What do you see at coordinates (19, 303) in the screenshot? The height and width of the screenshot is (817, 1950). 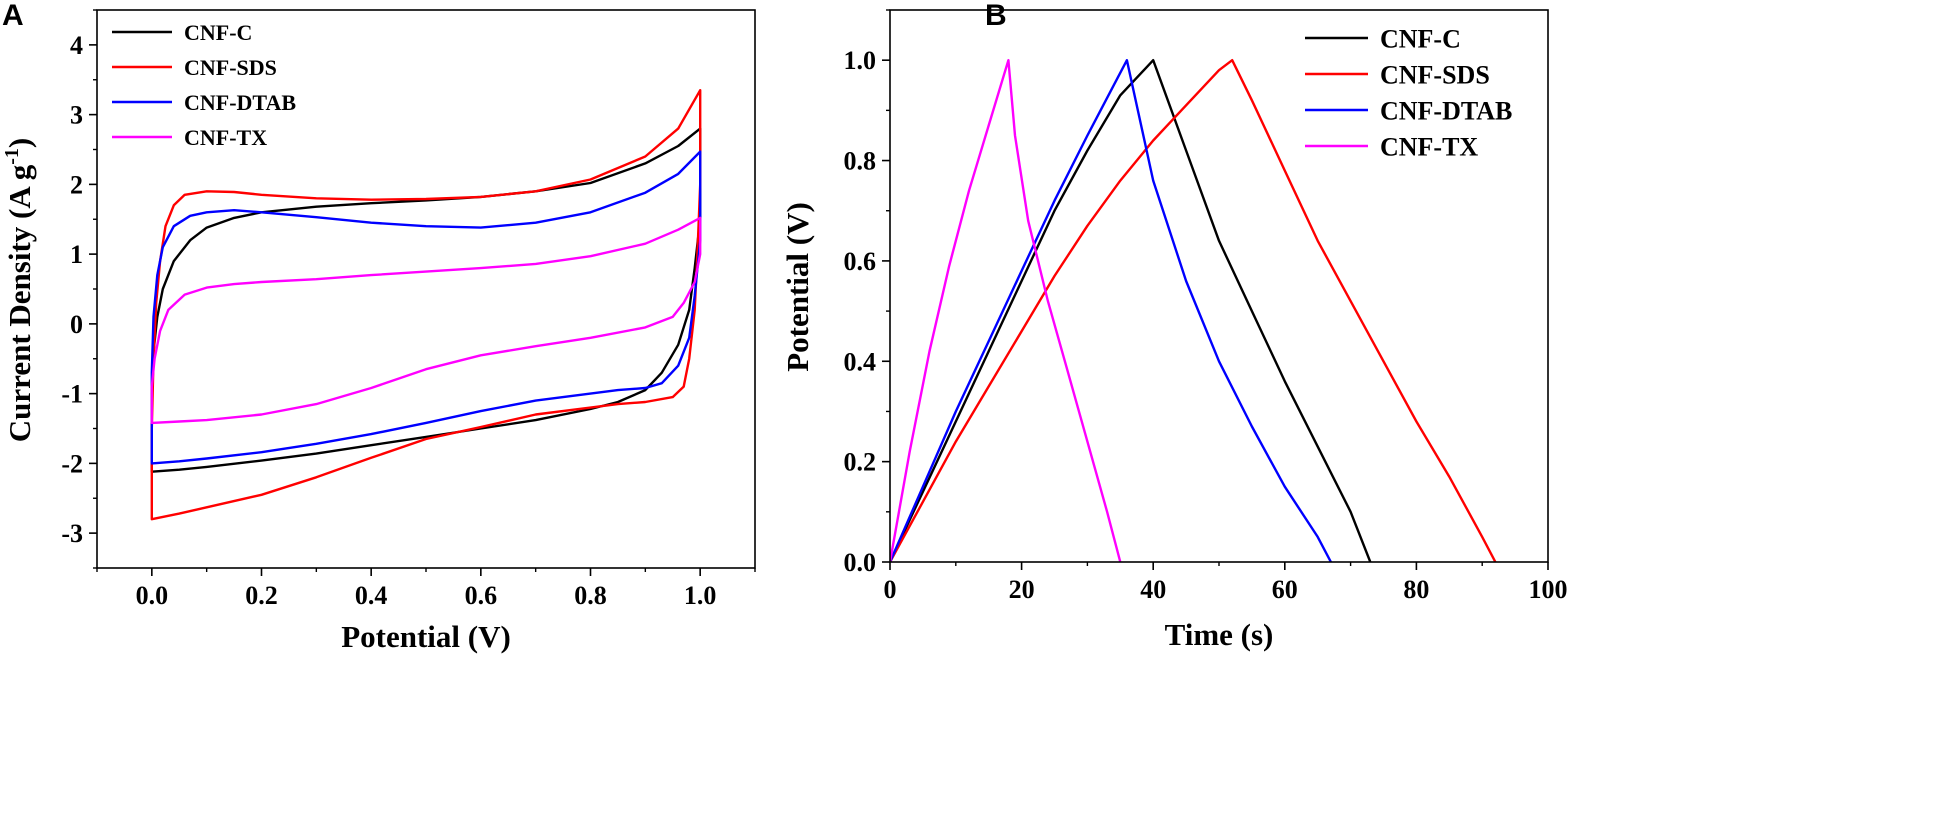 I see `y-axis-title-main: Current Density (A g` at bounding box center [19, 303].